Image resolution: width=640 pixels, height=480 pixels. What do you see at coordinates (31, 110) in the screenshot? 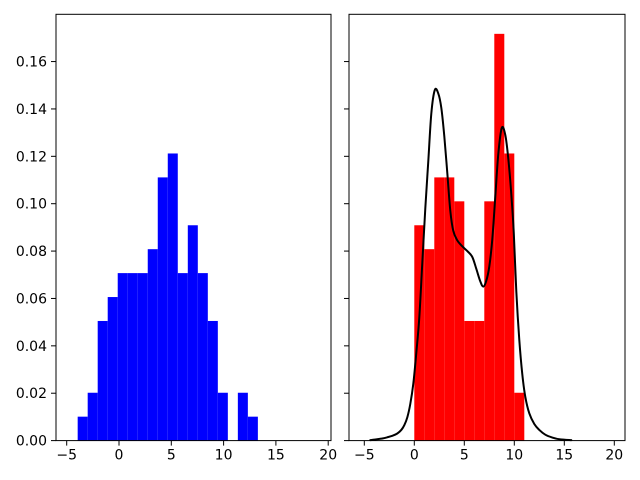
I see `y-tick-label: 0.14` at bounding box center [31, 110].